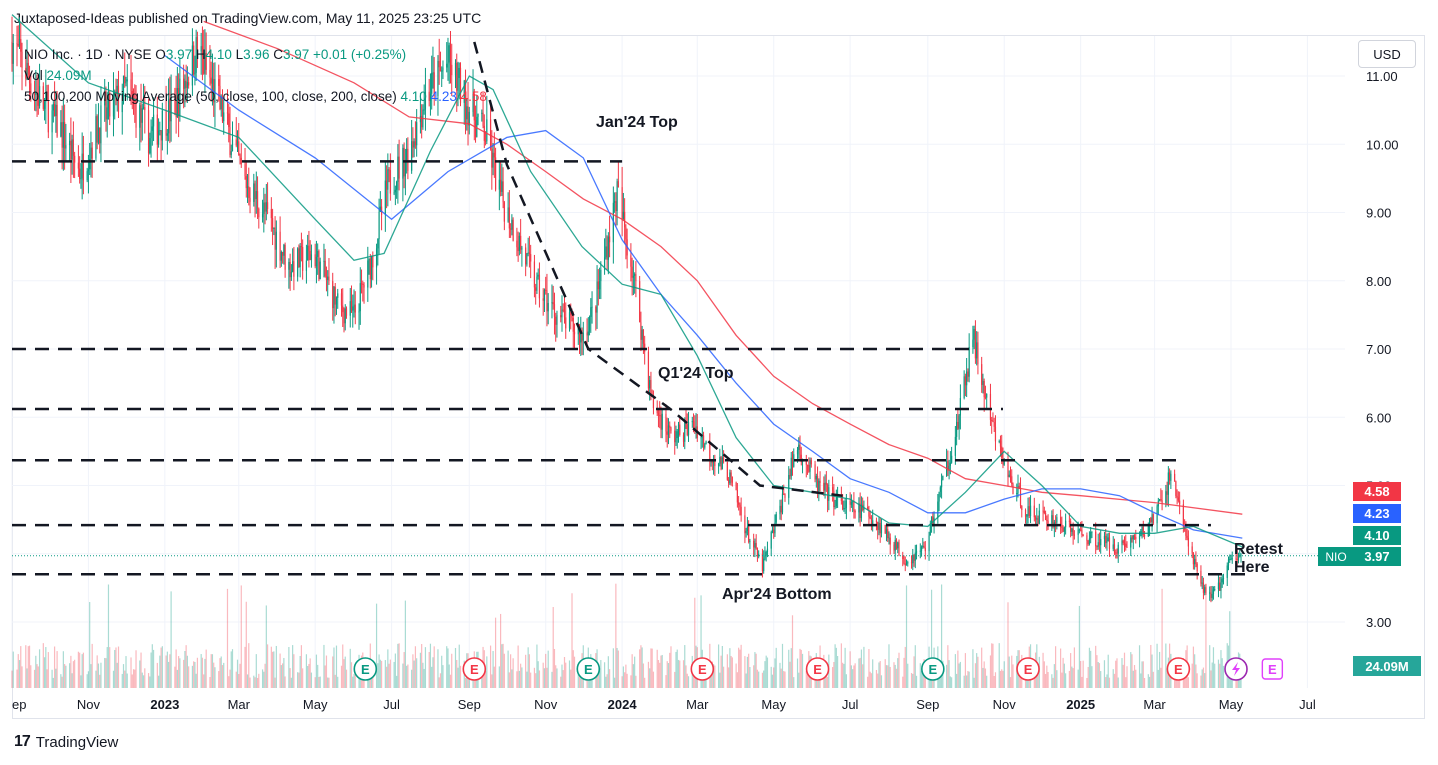 This screenshot has height=765, width=1438. What do you see at coordinates (1272, 669) in the screenshot?
I see `upcoming-earnings-label: E` at bounding box center [1272, 669].